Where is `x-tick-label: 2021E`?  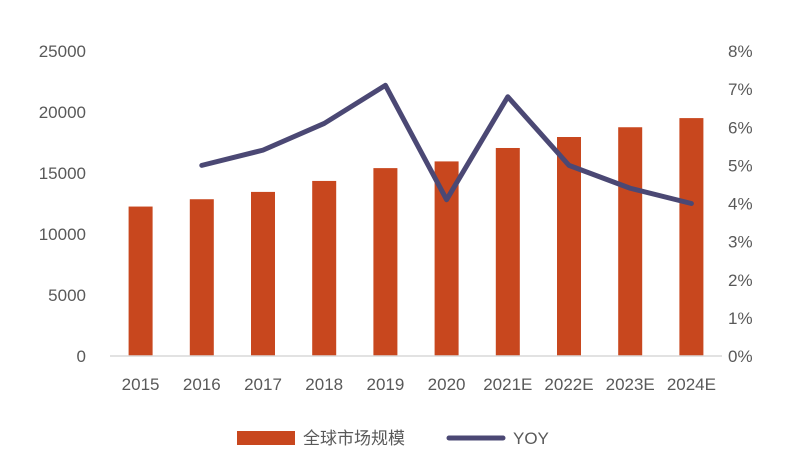 x-tick-label: 2021E is located at coordinates (507, 384).